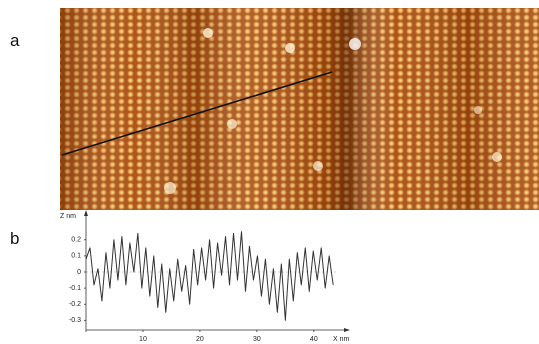  What do you see at coordinates (79, 272) in the screenshot?
I see `y-tick-label: 0` at bounding box center [79, 272].